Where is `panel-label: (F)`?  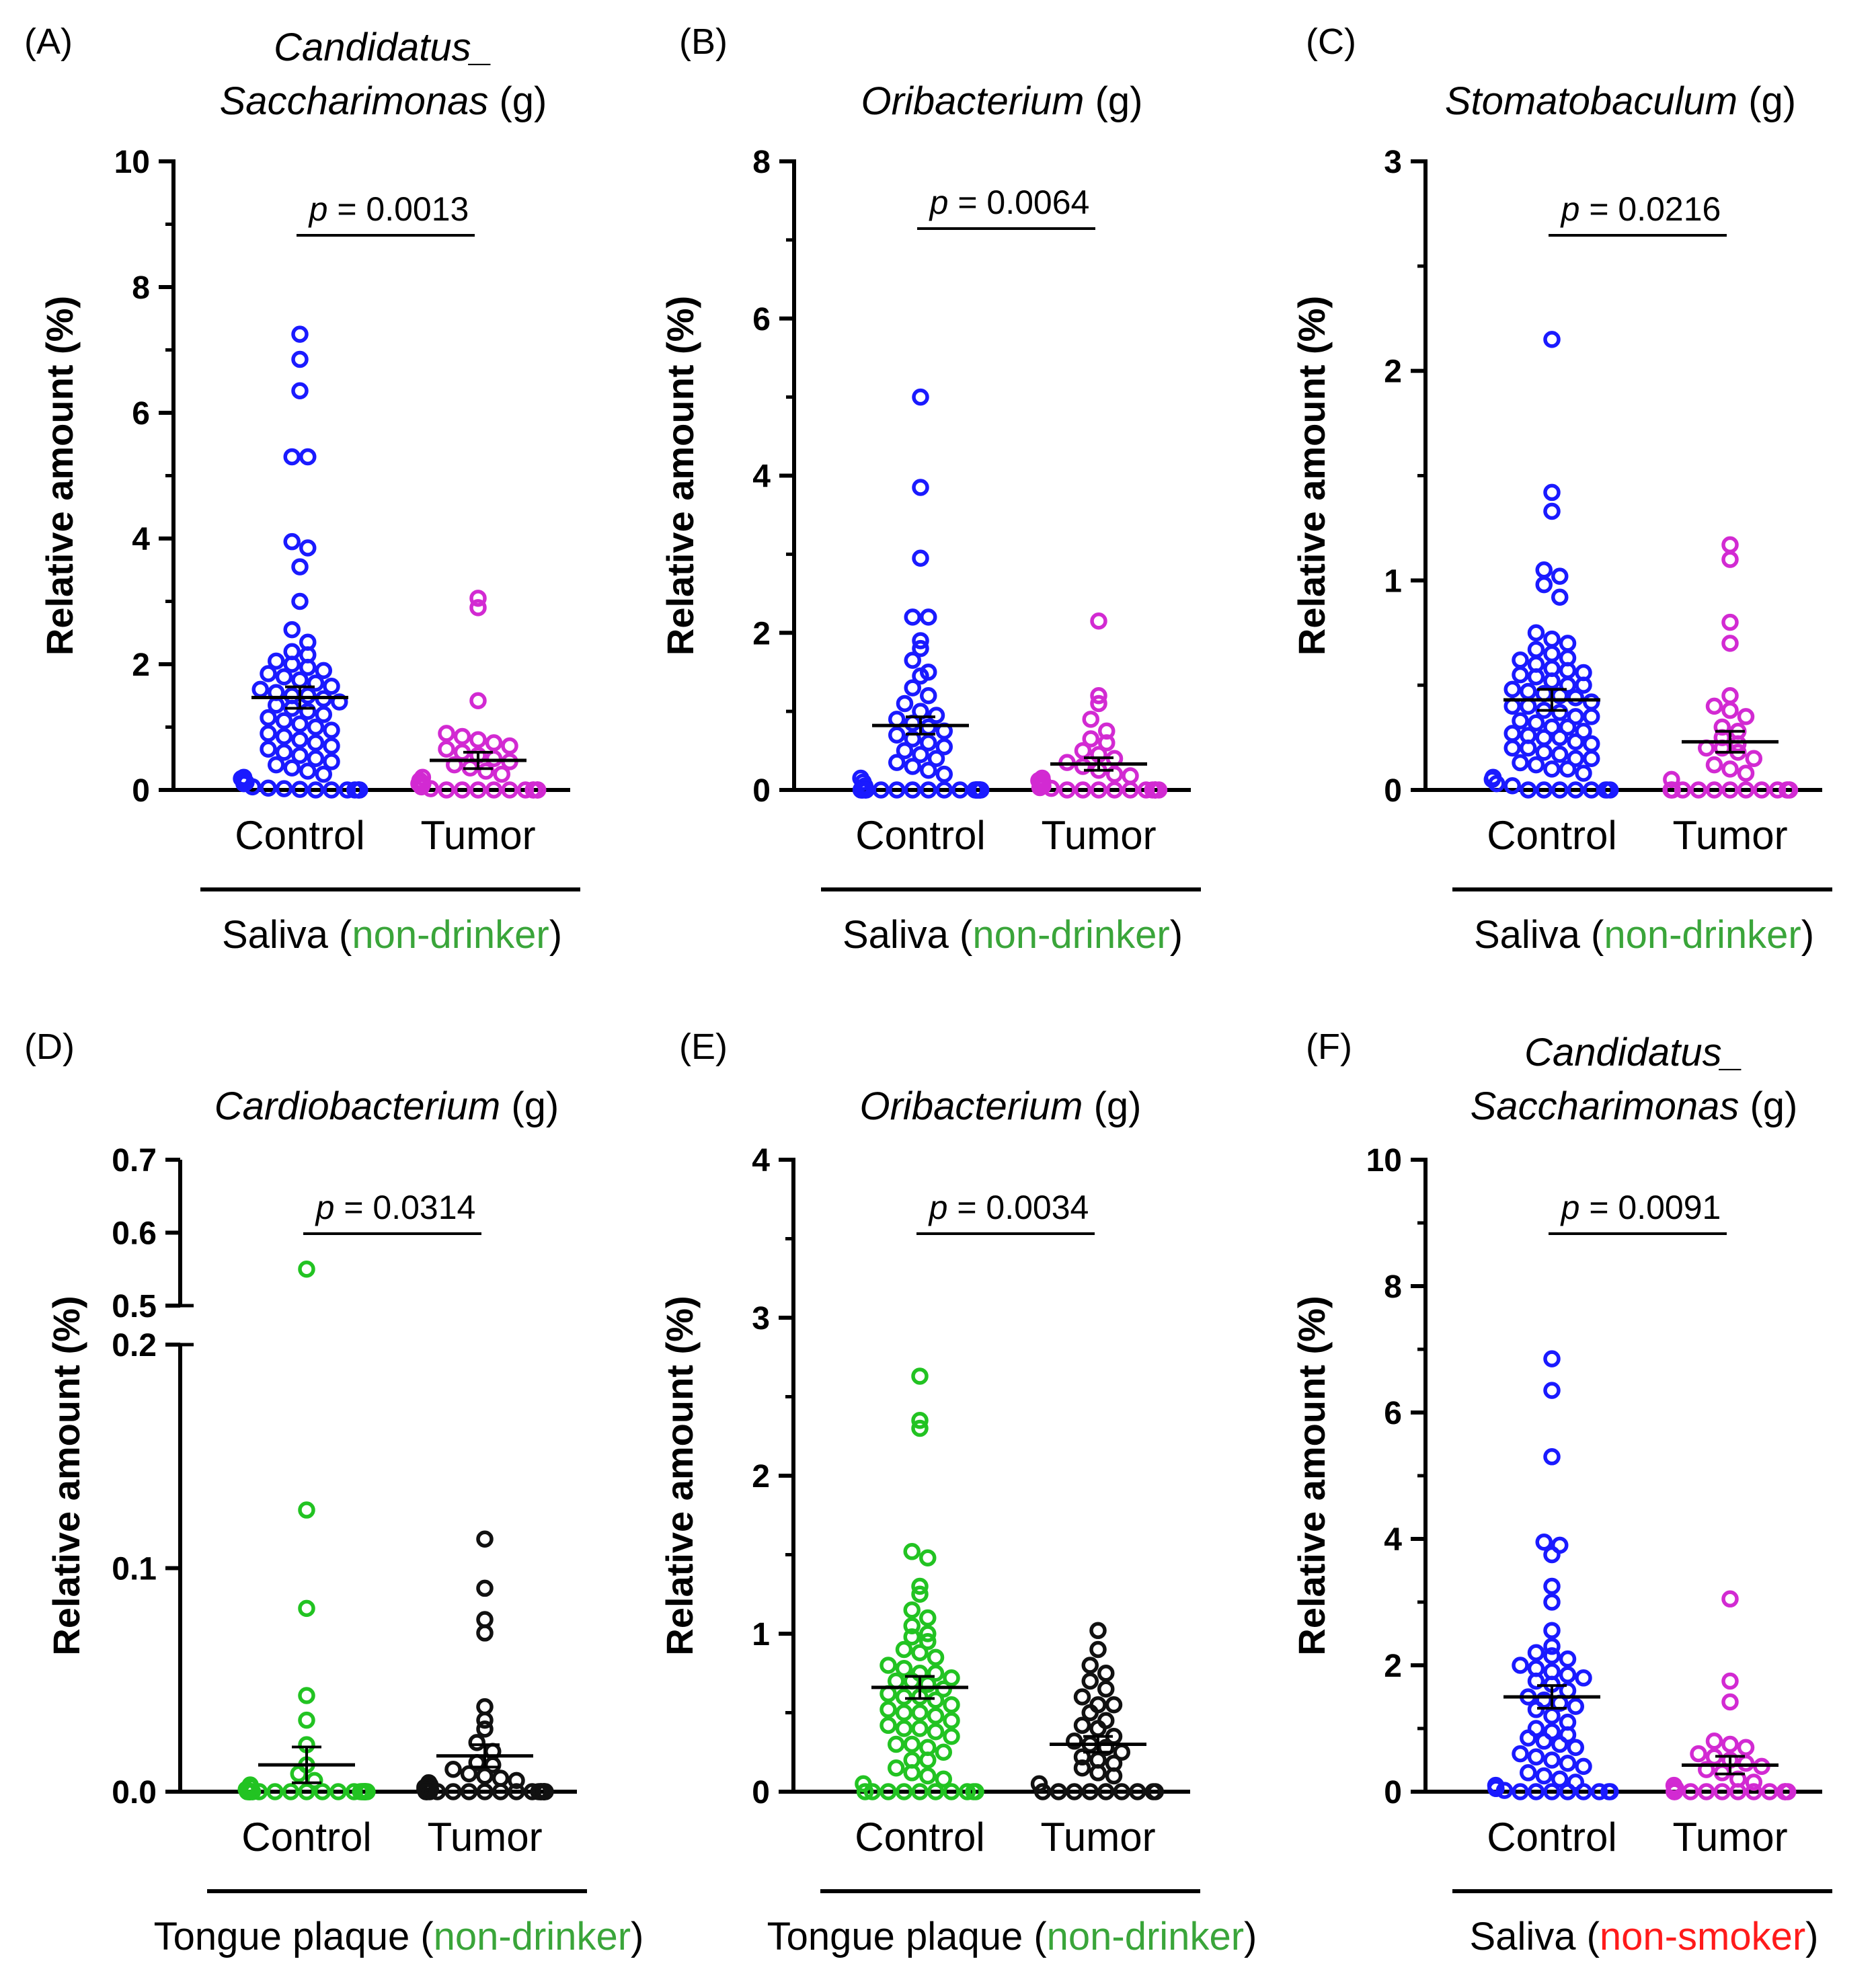 panel-label: (F) is located at coordinates (1329, 1047).